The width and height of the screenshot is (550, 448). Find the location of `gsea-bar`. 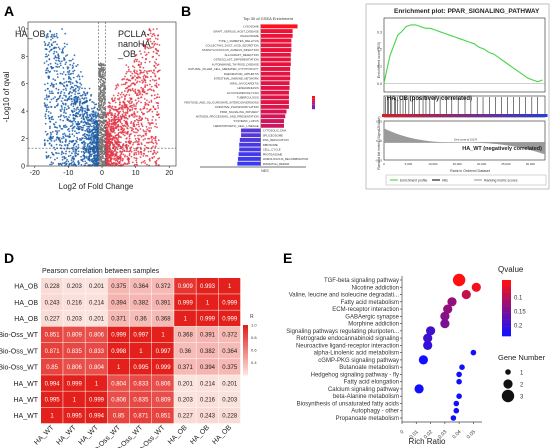

gsea-bar is located at coordinates (275, 54).